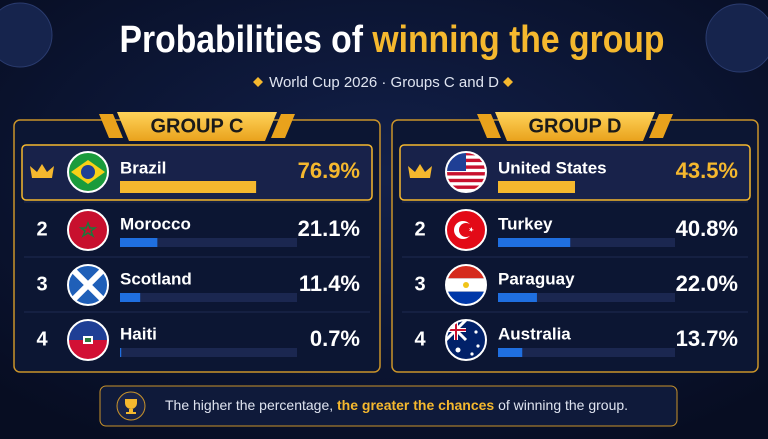 Image resolution: width=768 pixels, height=439 pixels. What do you see at coordinates (517, 40) in the screenshot?
I see `title-highlight: winning the group` at bounding box center [517, 40].